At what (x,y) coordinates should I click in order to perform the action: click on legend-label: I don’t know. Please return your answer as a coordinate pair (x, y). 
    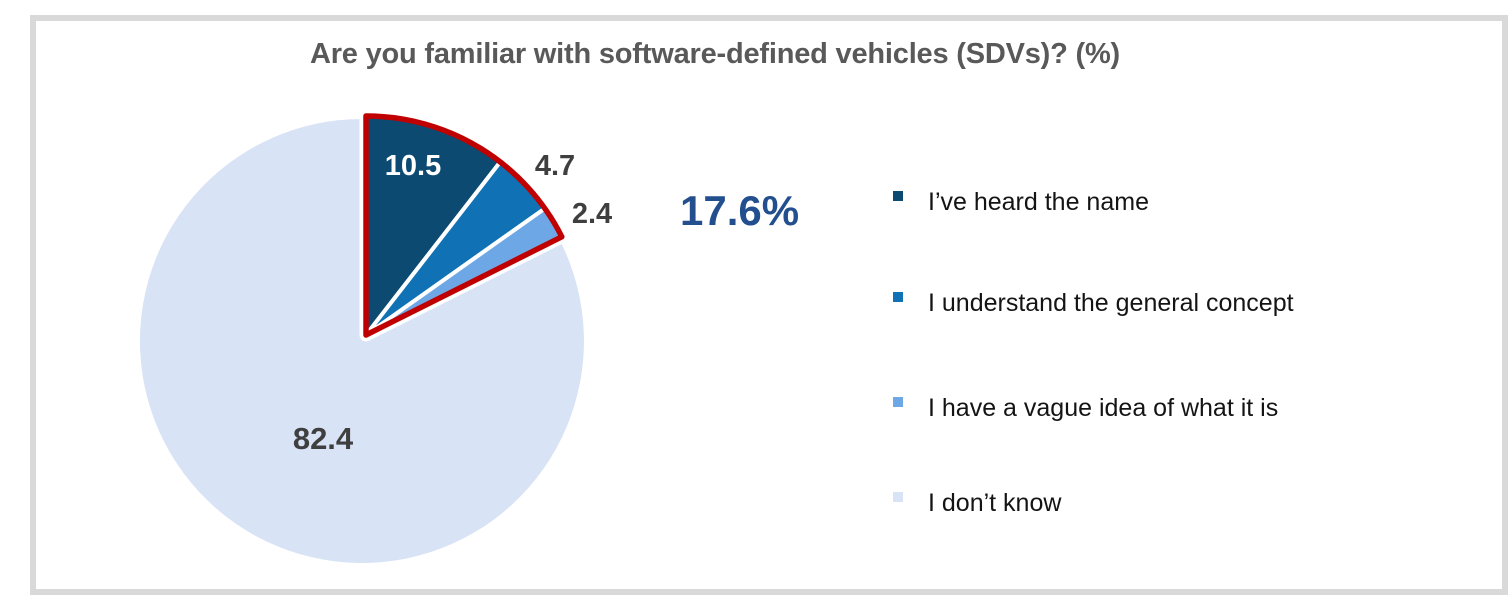
    Looking at the image, I should click on (995, 503).